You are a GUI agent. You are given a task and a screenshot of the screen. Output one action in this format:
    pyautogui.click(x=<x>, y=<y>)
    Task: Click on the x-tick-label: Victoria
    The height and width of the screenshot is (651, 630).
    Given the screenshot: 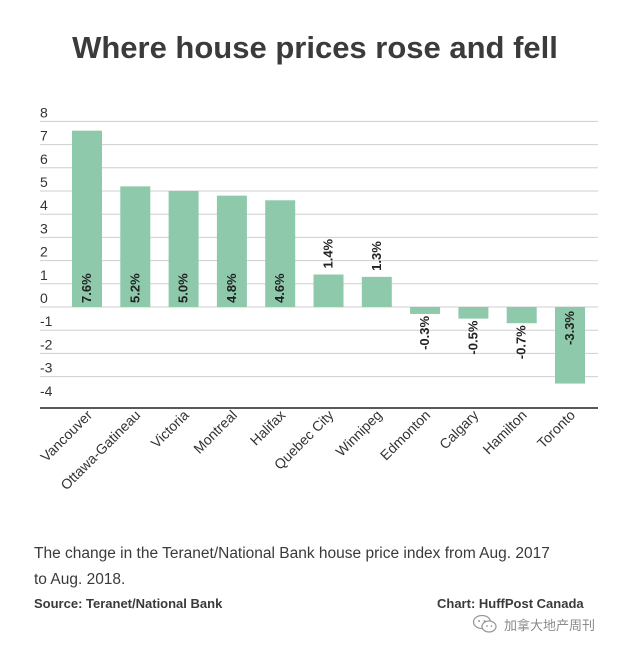 What is the action you would take?
    pyautogui.click(x=170, y=429)
    